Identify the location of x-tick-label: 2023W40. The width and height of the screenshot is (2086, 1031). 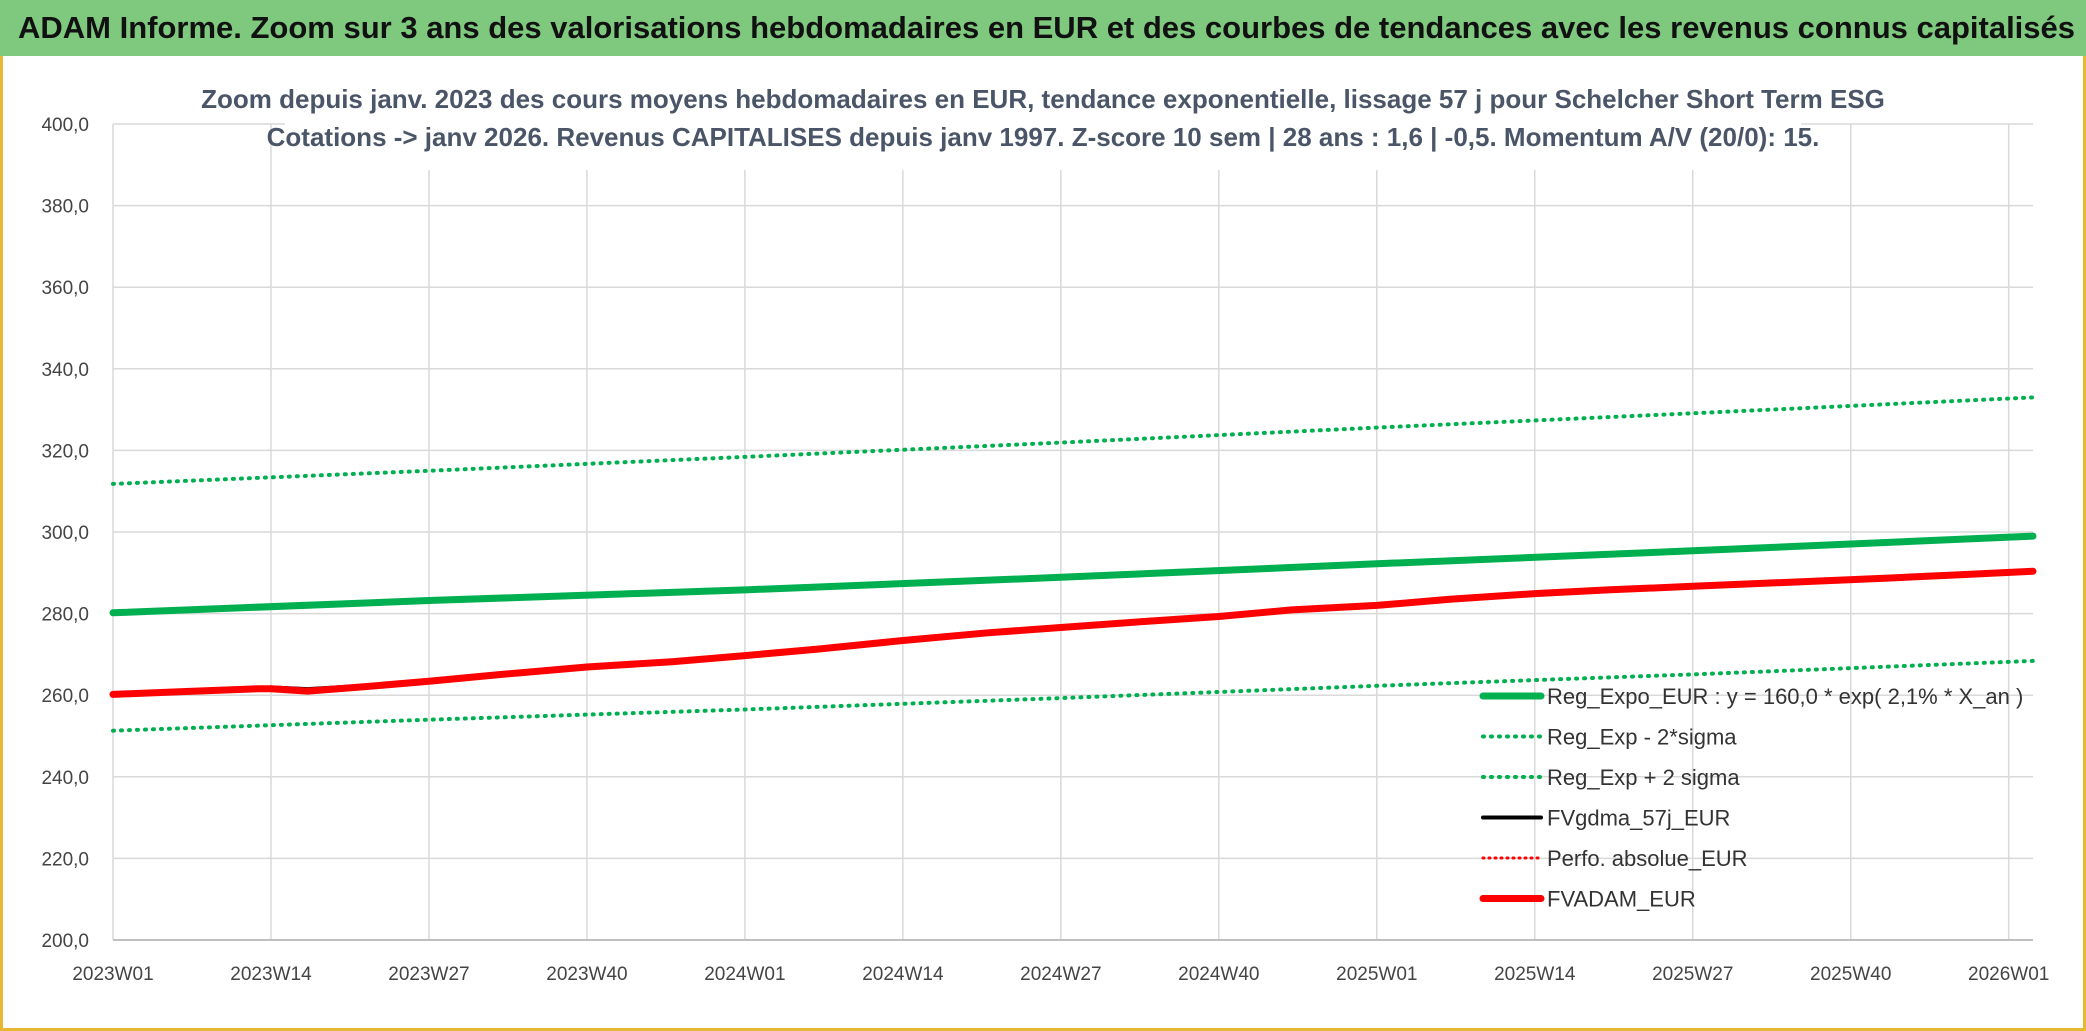
(586, 974).